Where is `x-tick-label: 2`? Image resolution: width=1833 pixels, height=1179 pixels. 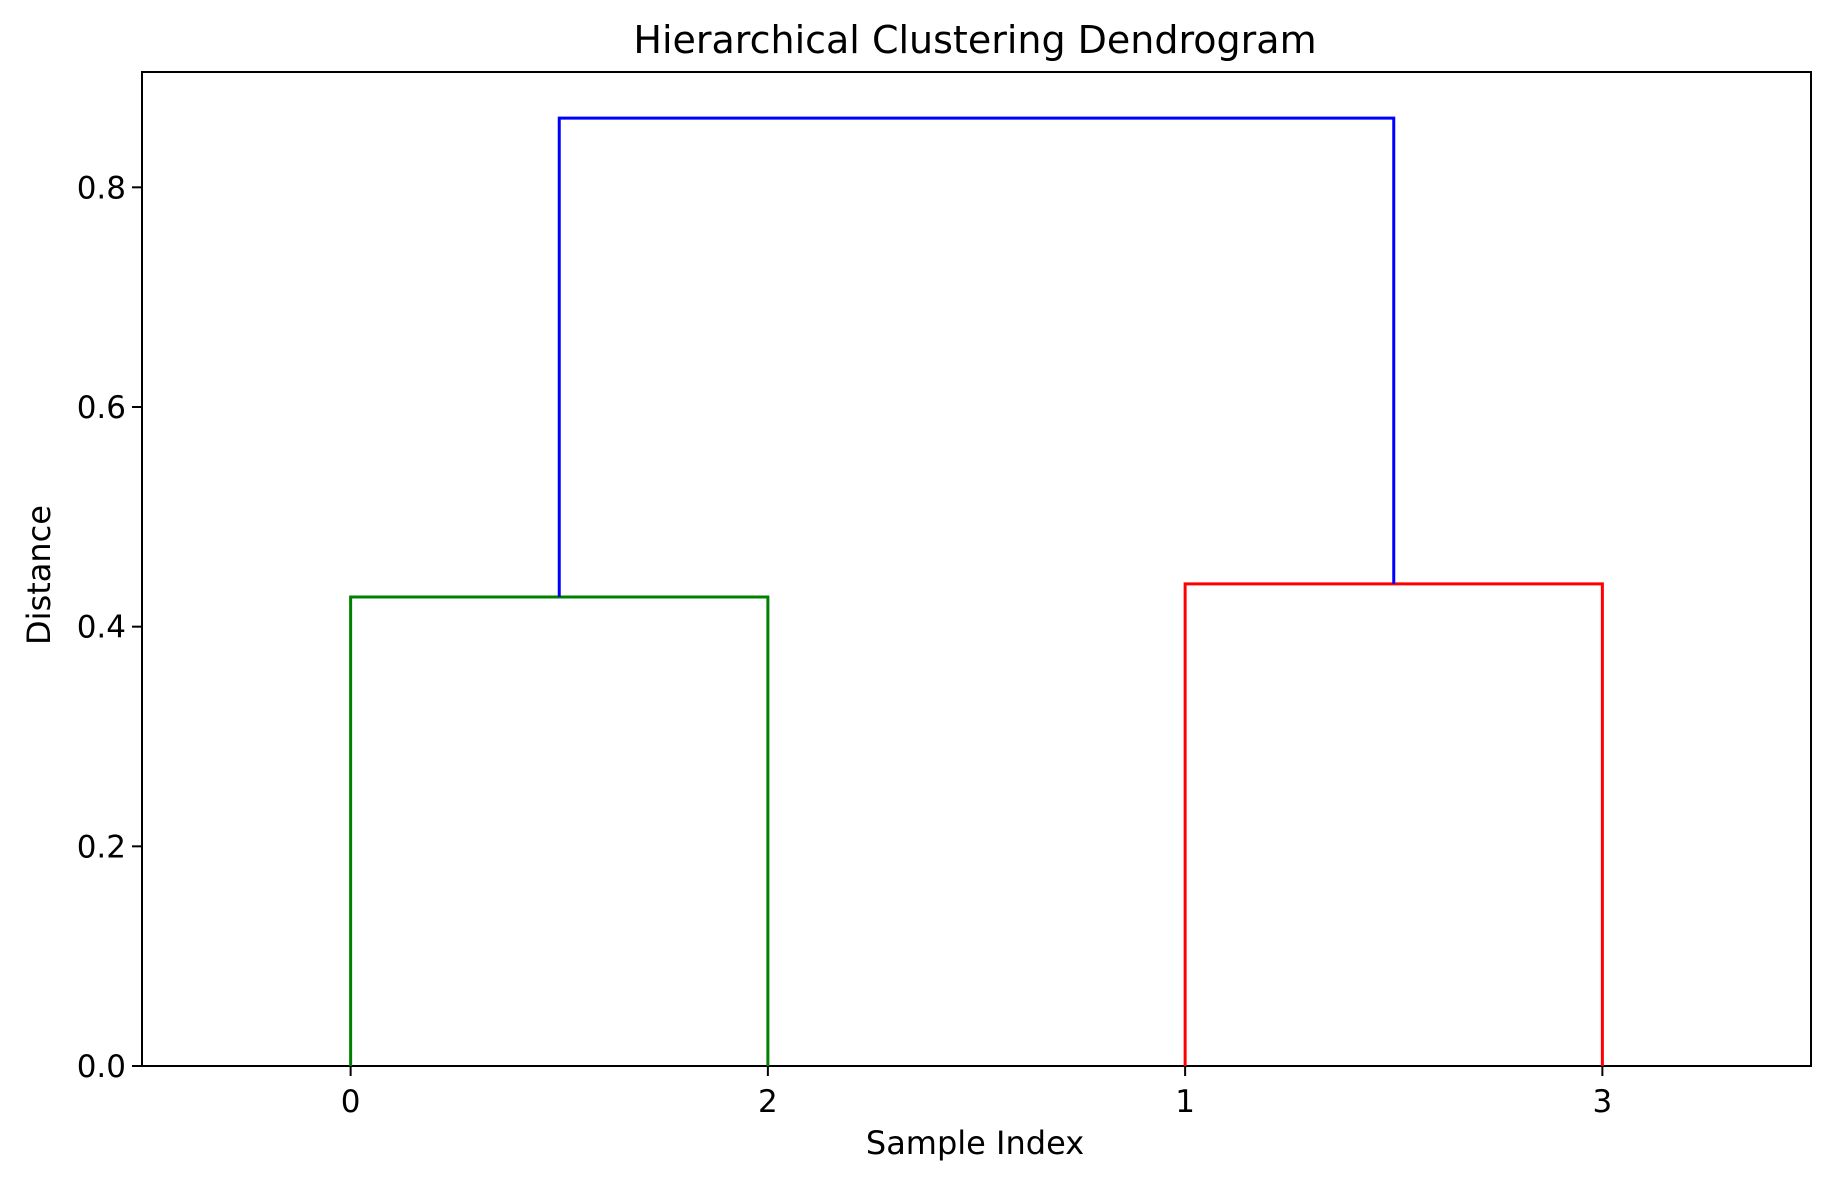
x-tick-label: 2 is located at coordinates (768, 1102).